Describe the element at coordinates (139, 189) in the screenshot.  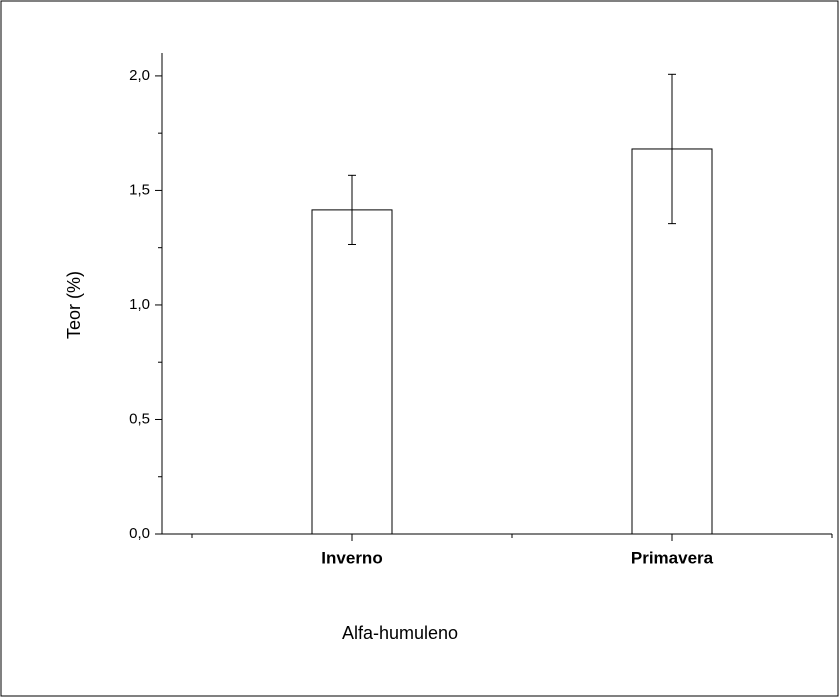
I see `y-tick-label: 1,5` at that location.